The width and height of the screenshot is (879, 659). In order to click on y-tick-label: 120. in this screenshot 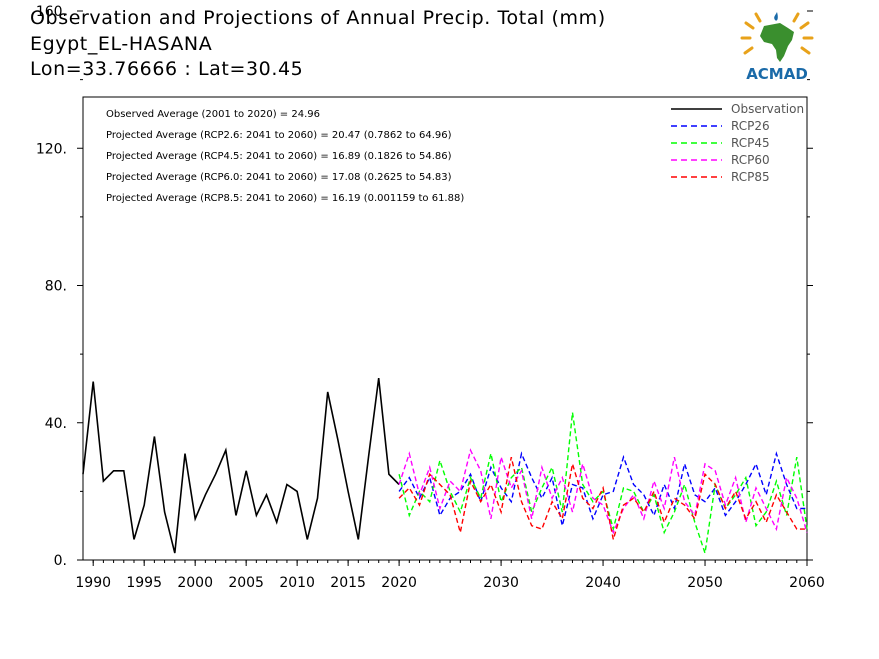, I will do `click(51, 149)`.